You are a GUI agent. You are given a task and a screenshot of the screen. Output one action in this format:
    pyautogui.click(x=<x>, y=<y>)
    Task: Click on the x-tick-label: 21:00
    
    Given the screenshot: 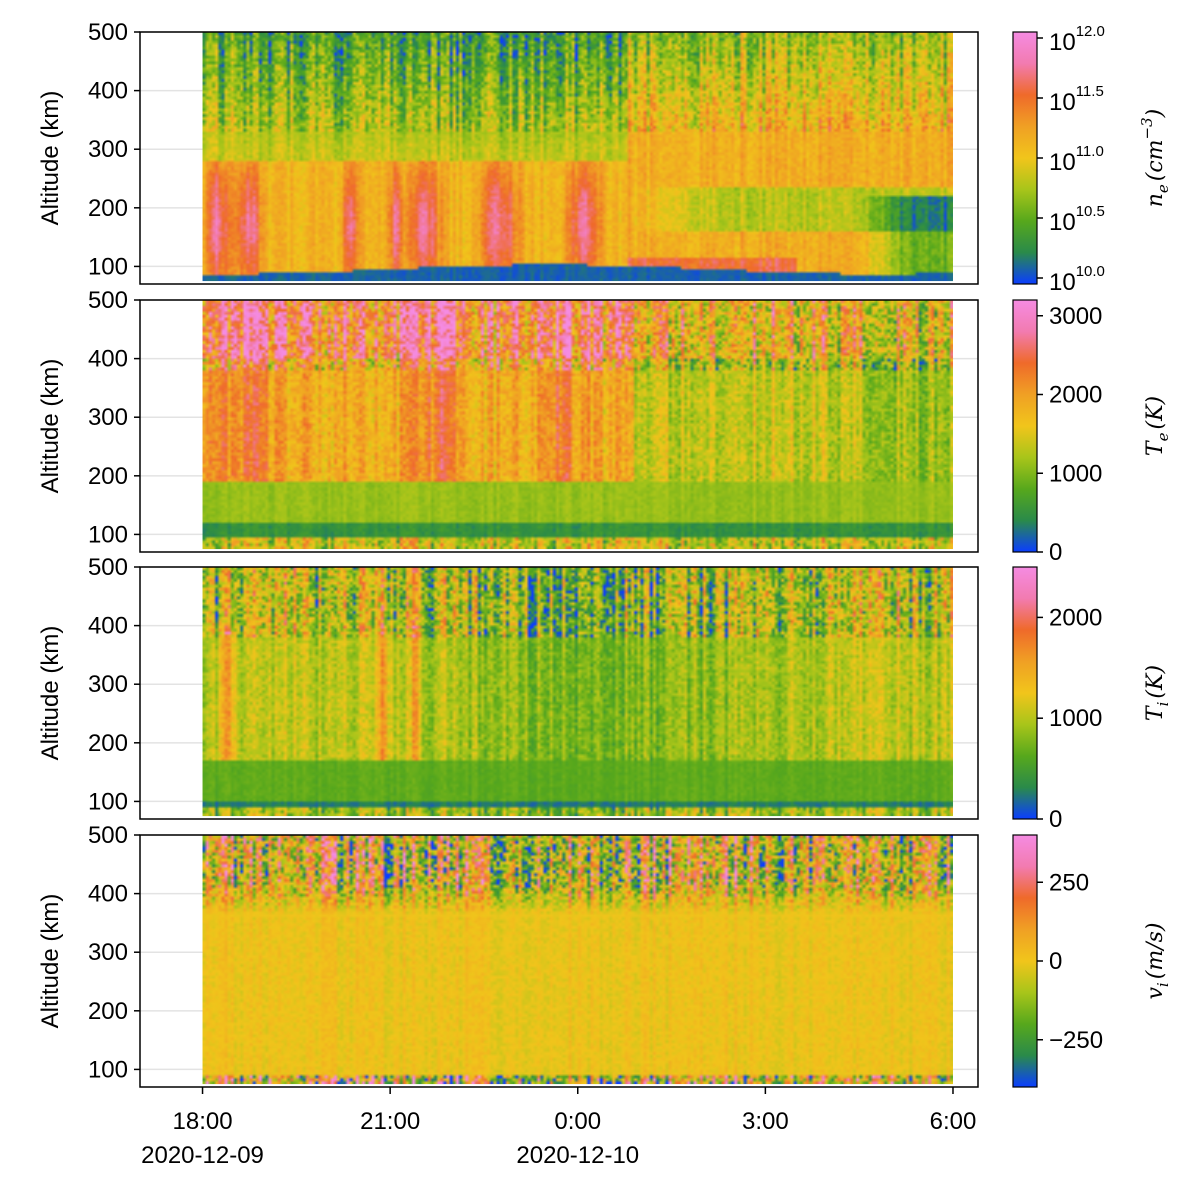 What is the action you would take?
    pyautogui.click(x=390, y=1121)
    